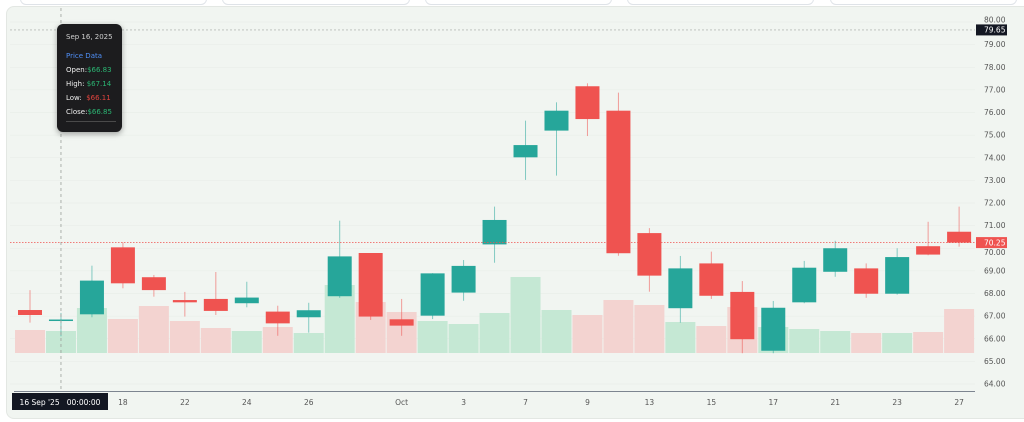 This screenshot has height=422, width=1024. I want to click on x-tick-label: 3, so click(463, 402).